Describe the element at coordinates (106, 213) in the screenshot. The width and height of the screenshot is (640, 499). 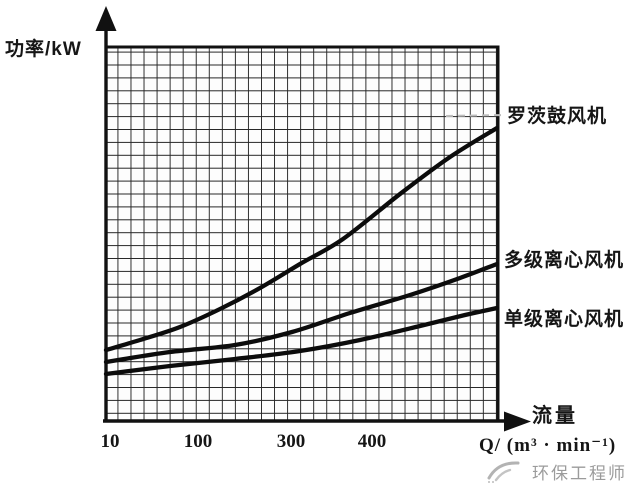
I see `y-axis` at that location.